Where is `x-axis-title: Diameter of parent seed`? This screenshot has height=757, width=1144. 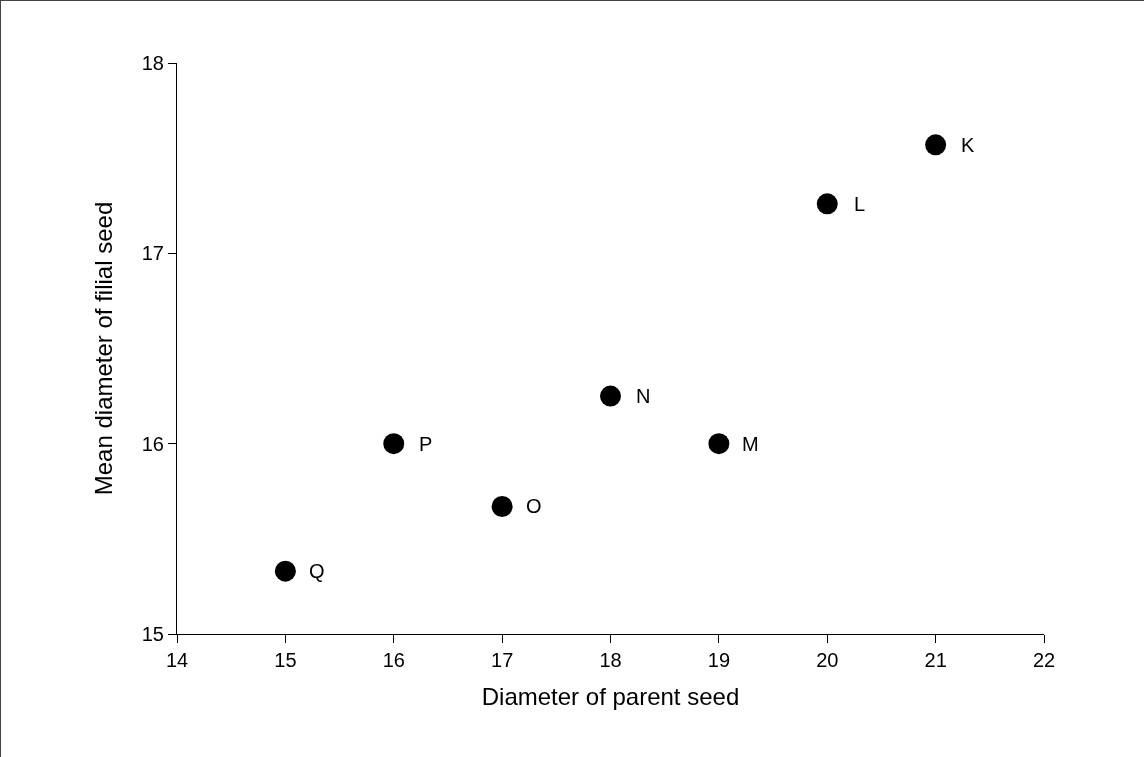 x-axis-title: Diameter of parent seed is located at coordinates (610, 697).